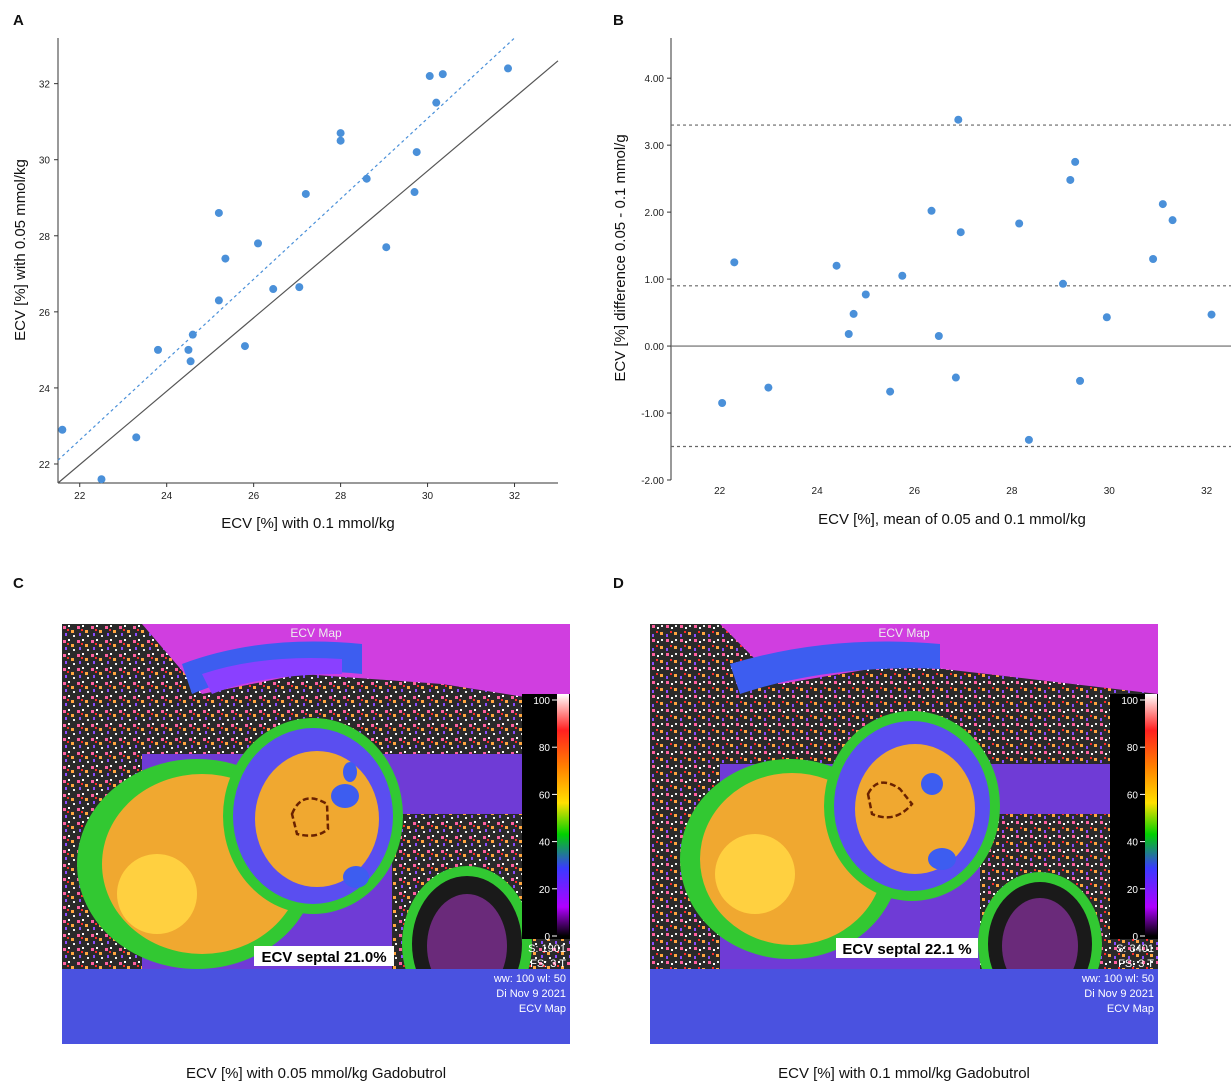 The image size is (1231, 1084). I want to click on y-tick-label: 26, so click(45, 313).